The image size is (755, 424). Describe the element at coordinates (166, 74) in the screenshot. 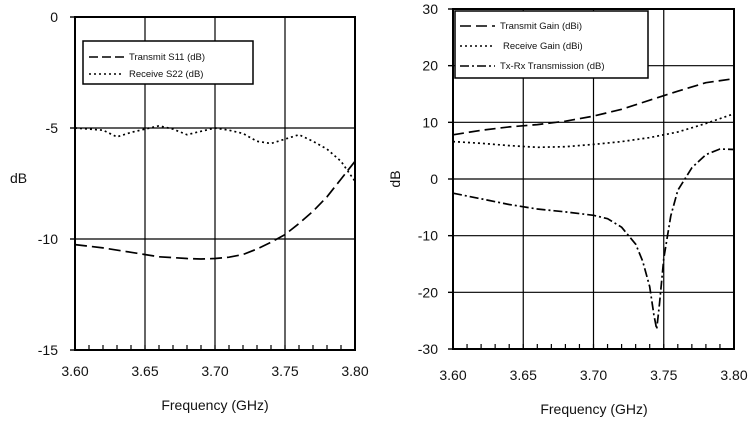

I see `legend-label-receive-s22: Receive S22 (dB)` at that location.